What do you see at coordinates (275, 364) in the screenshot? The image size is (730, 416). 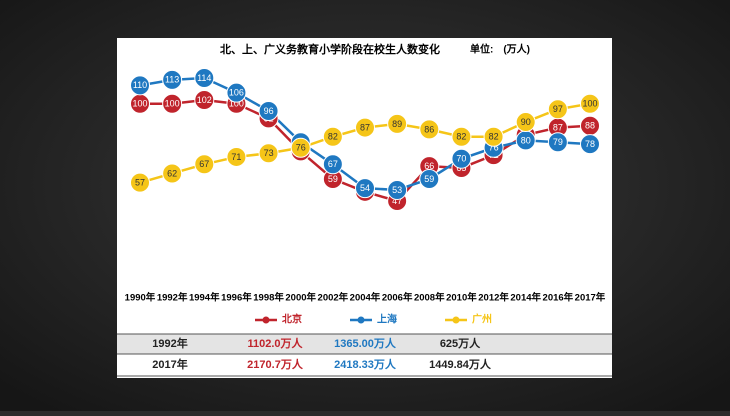 I see `table-cell: 2170.7万人` at bounding box center [275, 364].